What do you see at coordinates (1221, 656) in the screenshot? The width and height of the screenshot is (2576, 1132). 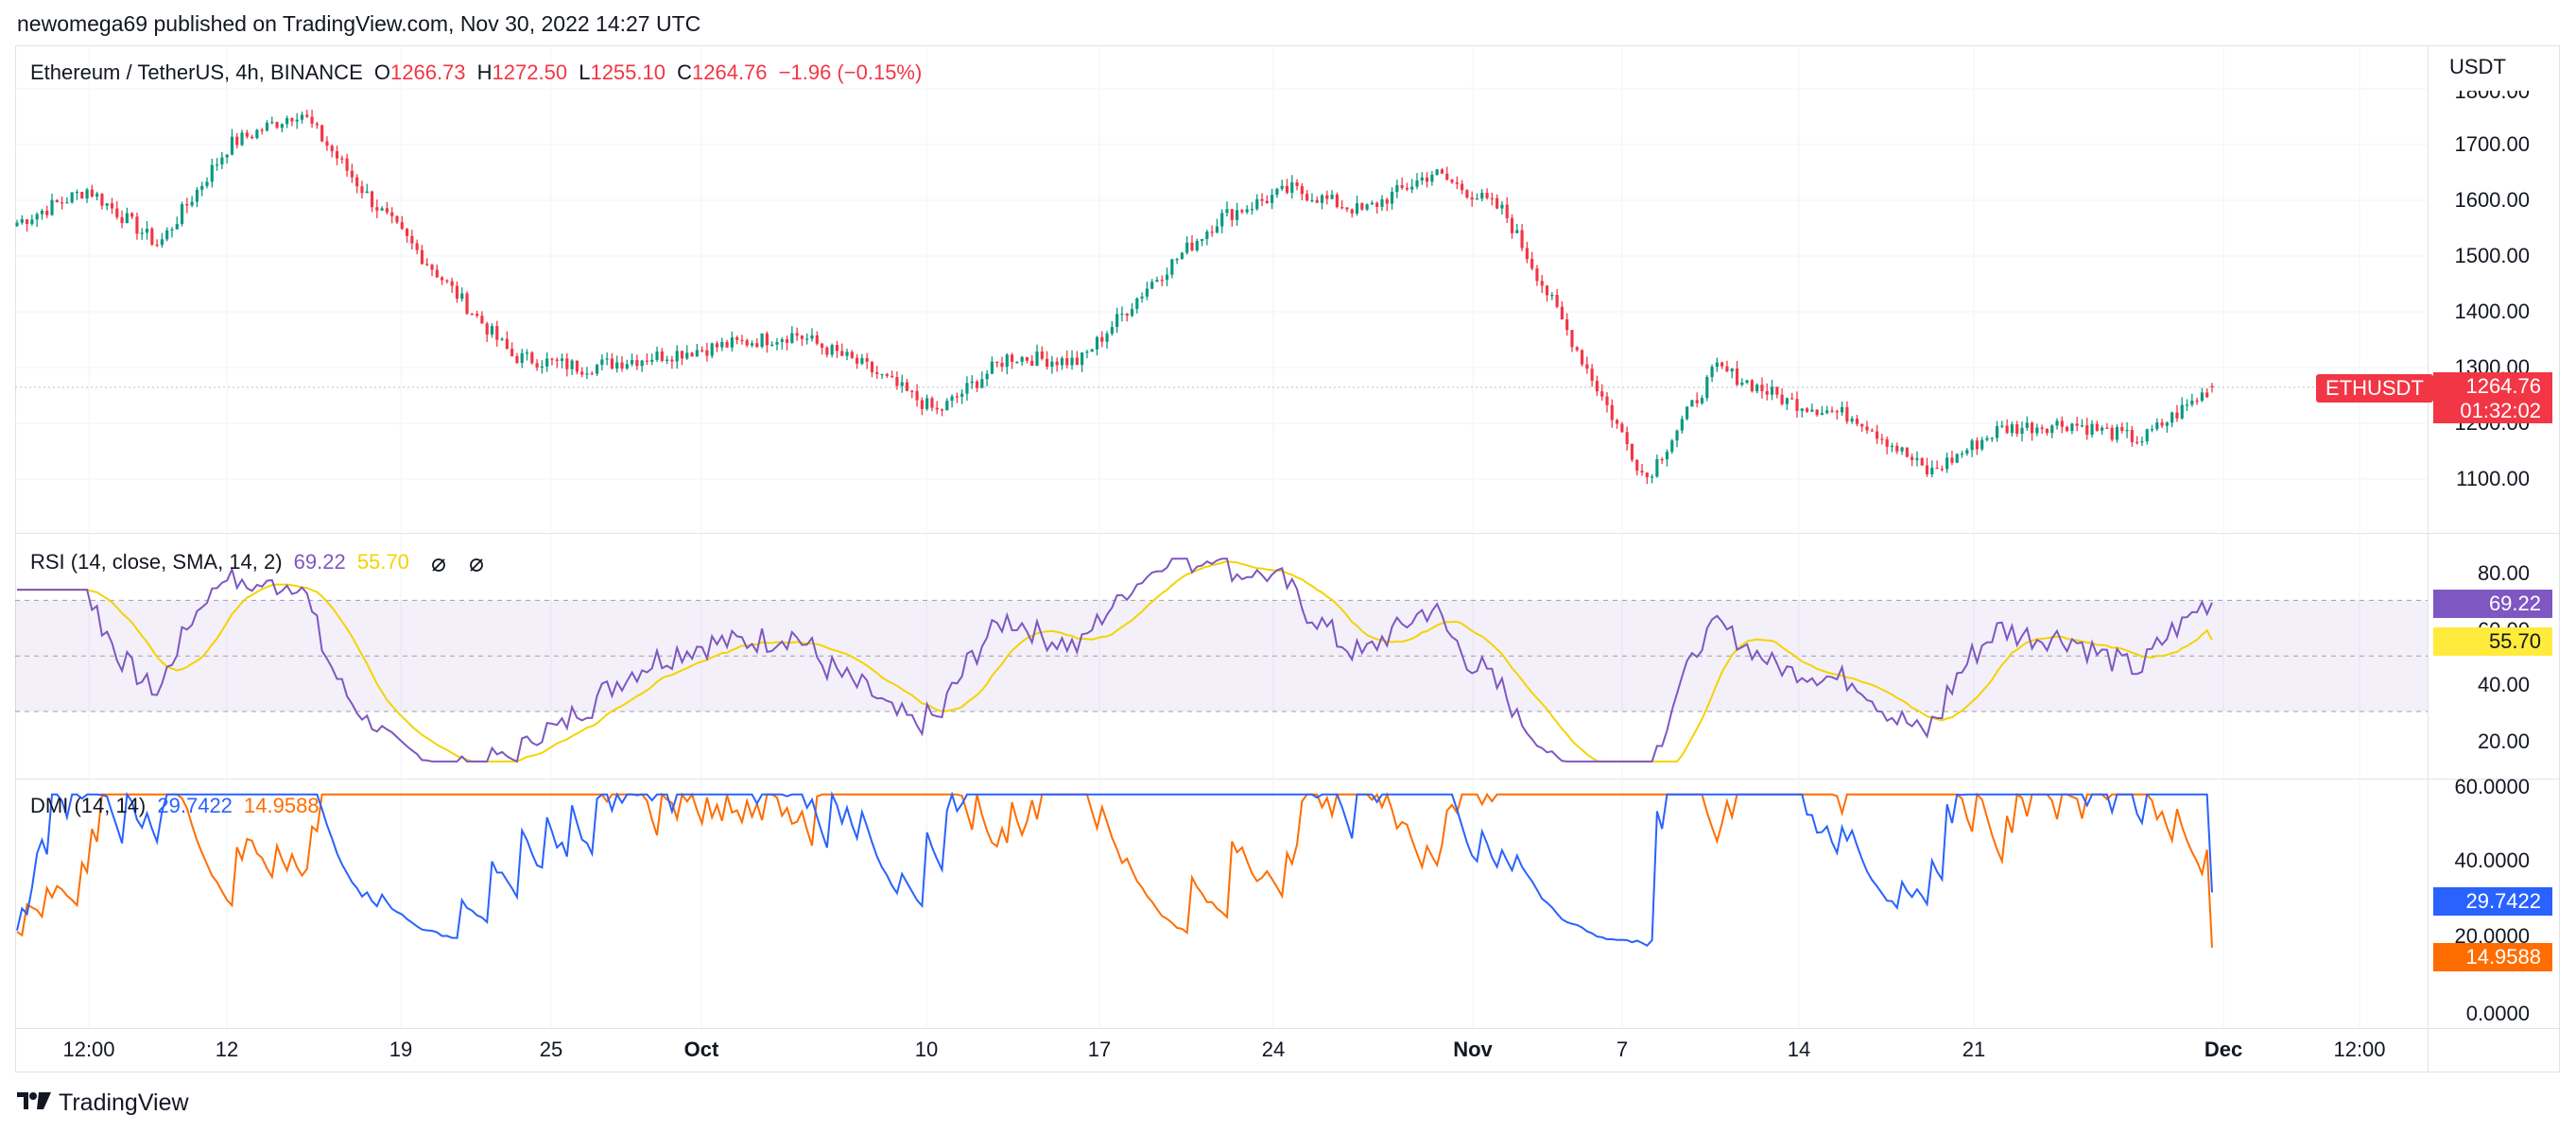 I see `rsi-band` at bounding box center [1221, 656].